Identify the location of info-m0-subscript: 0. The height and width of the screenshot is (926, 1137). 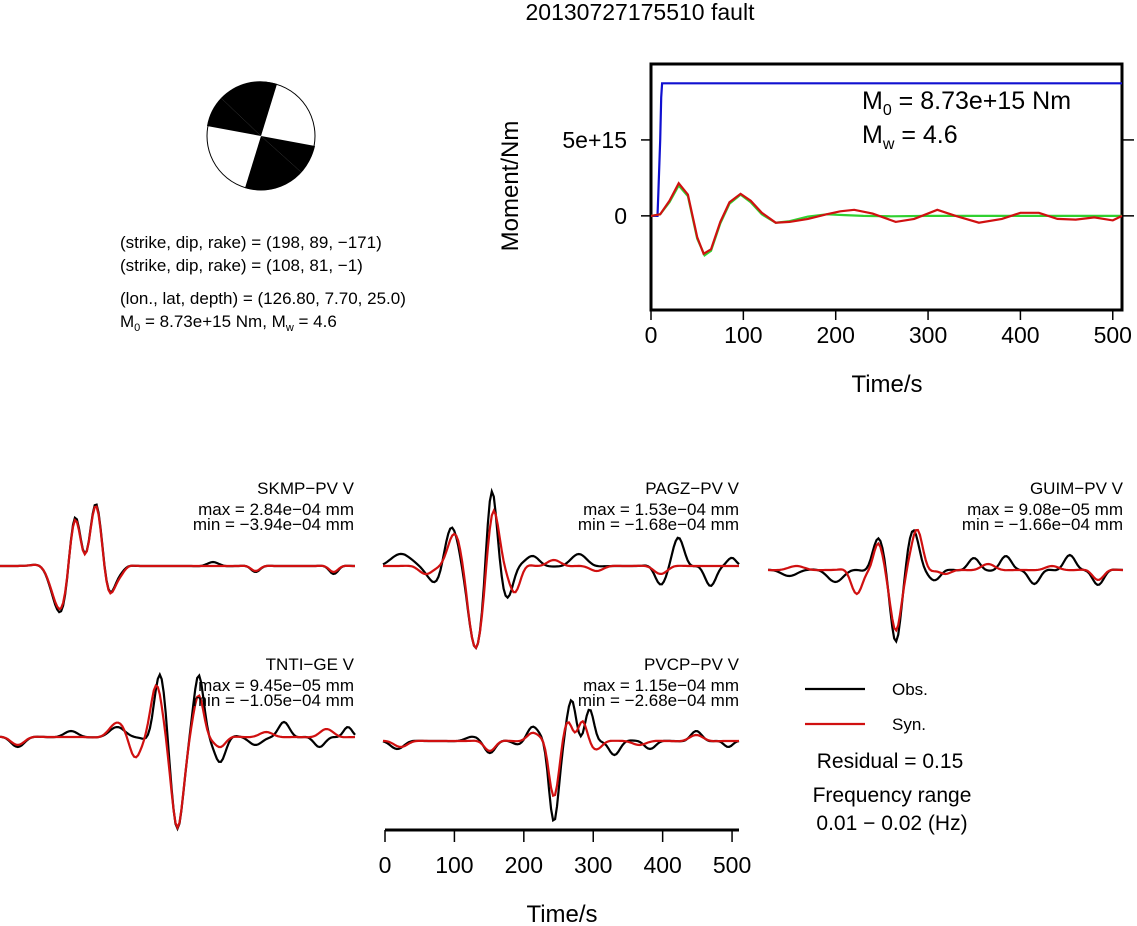
(137, 328).